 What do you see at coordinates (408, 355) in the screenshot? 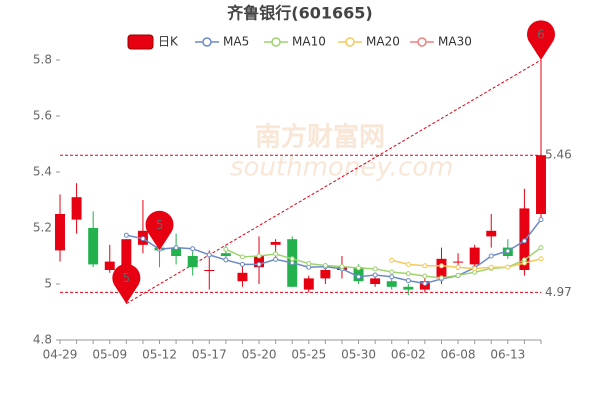
I see `x-tick-label: 06-02` at bounding box center [408, 355].